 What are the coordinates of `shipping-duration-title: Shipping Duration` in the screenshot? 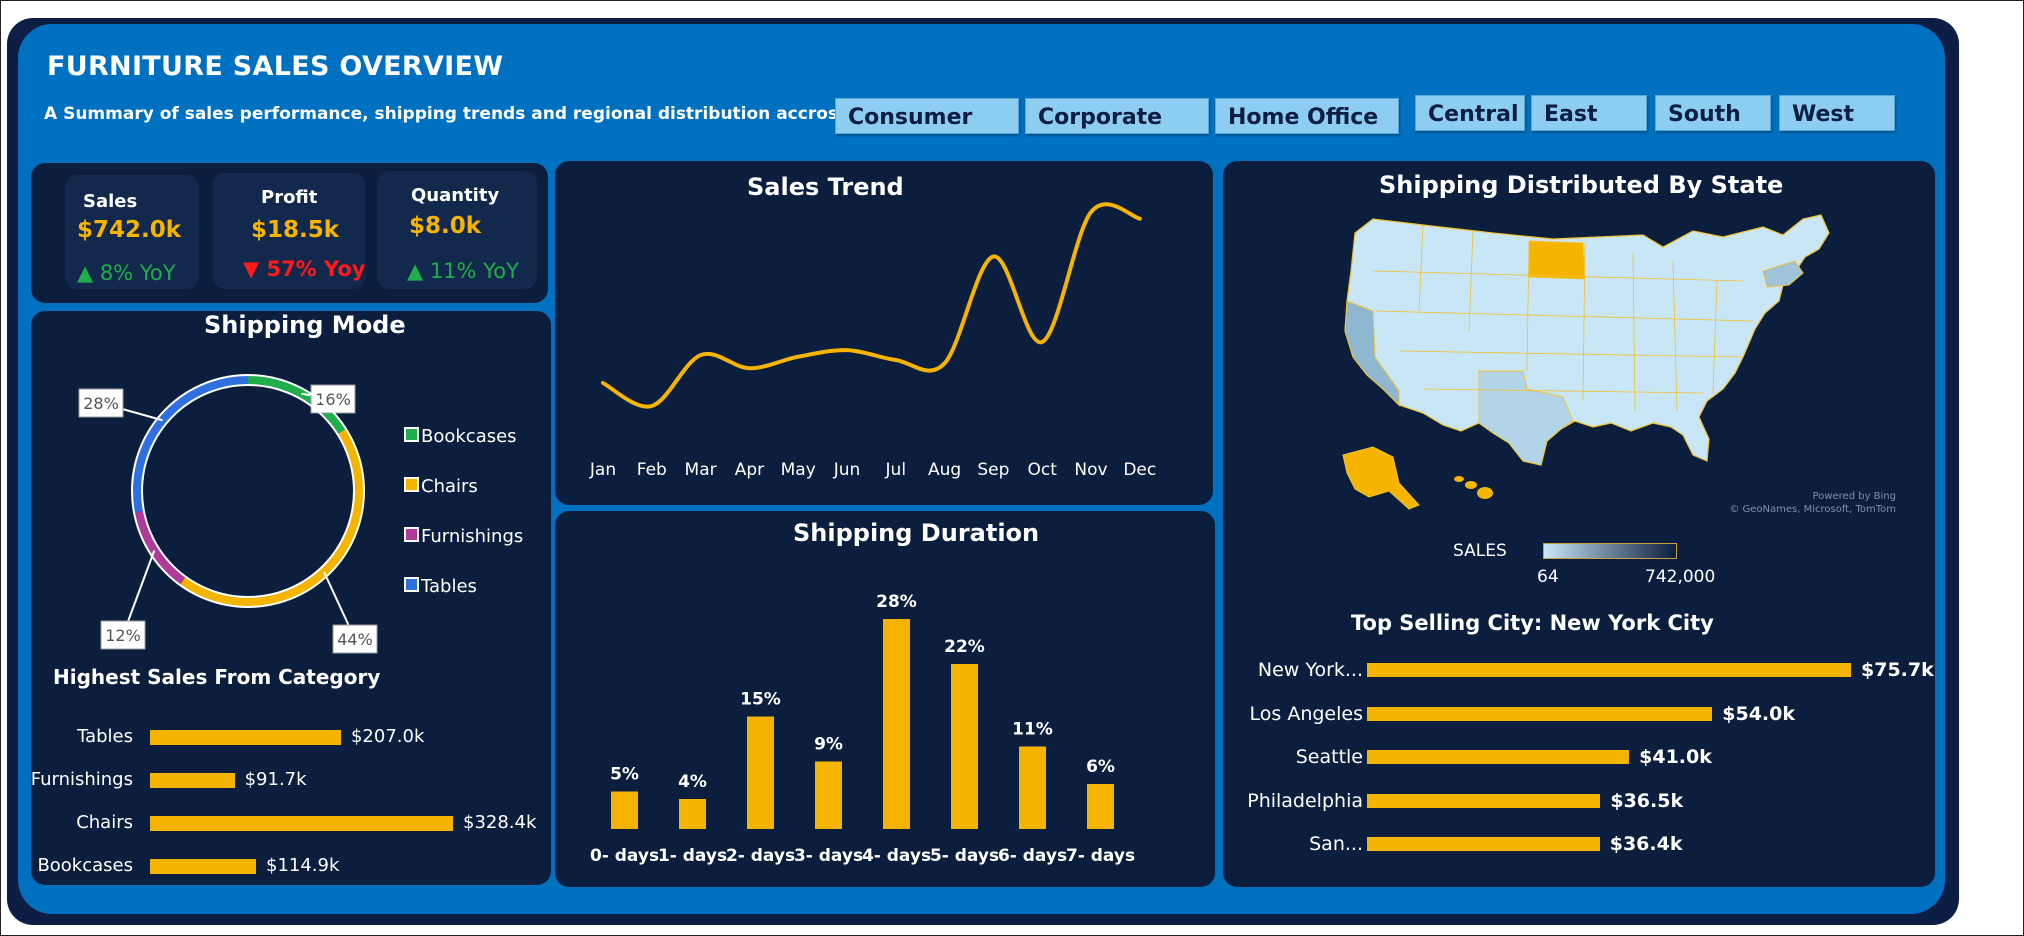 It's located at (916, 533).